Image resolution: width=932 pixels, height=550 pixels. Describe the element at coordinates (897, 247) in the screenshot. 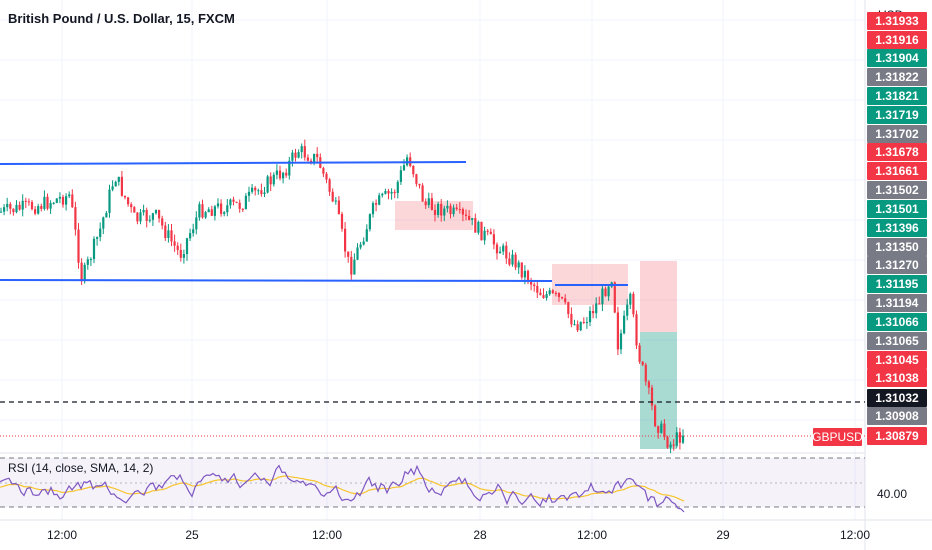

I see `price-label: 1.31350` at that location.